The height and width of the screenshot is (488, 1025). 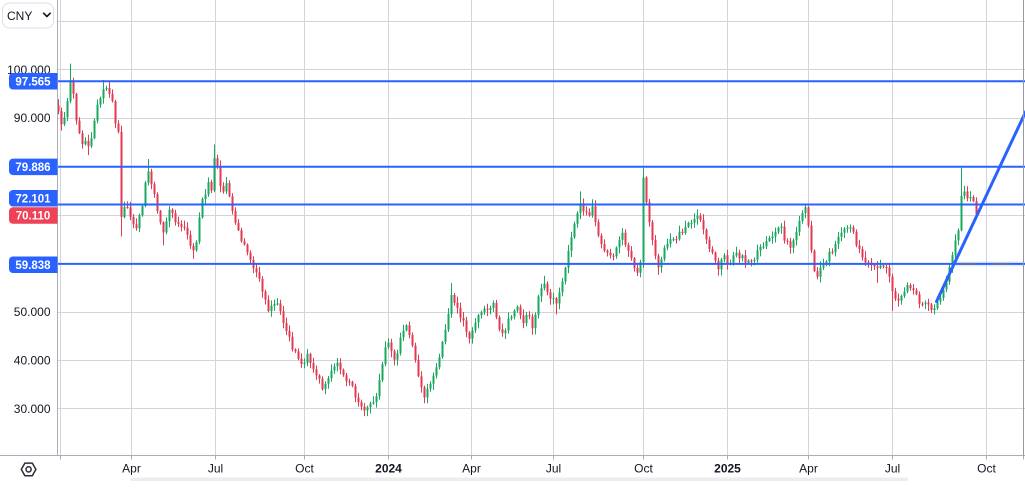 What do you see at coordinates (33, 266) in the screenshot?
I see `svg-text: 59.838` at bounding box center [33, 266].